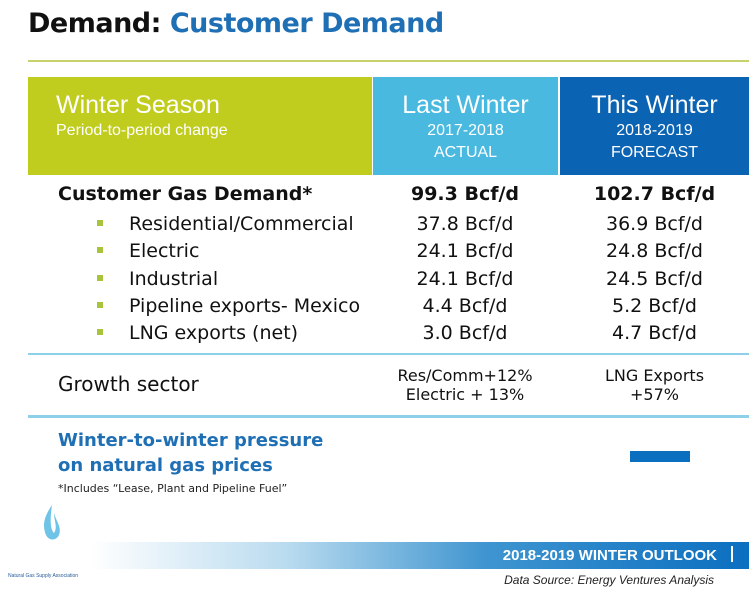 This screenshot has width=749, height=590. I want to click on footer-outlook: 2018-2019 WINTER OUTLOOK, so click(609, 555).